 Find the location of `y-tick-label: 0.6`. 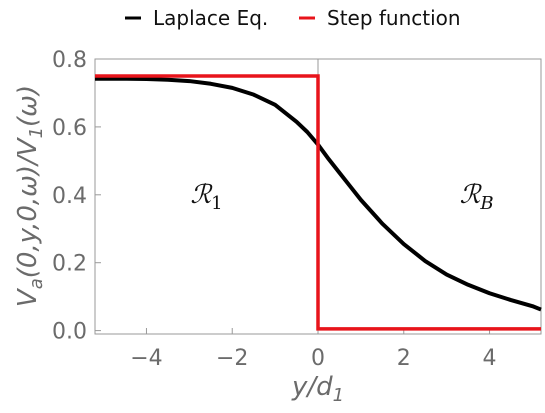

y-tick-label: 0.6 is located at coordinates (69, 128).